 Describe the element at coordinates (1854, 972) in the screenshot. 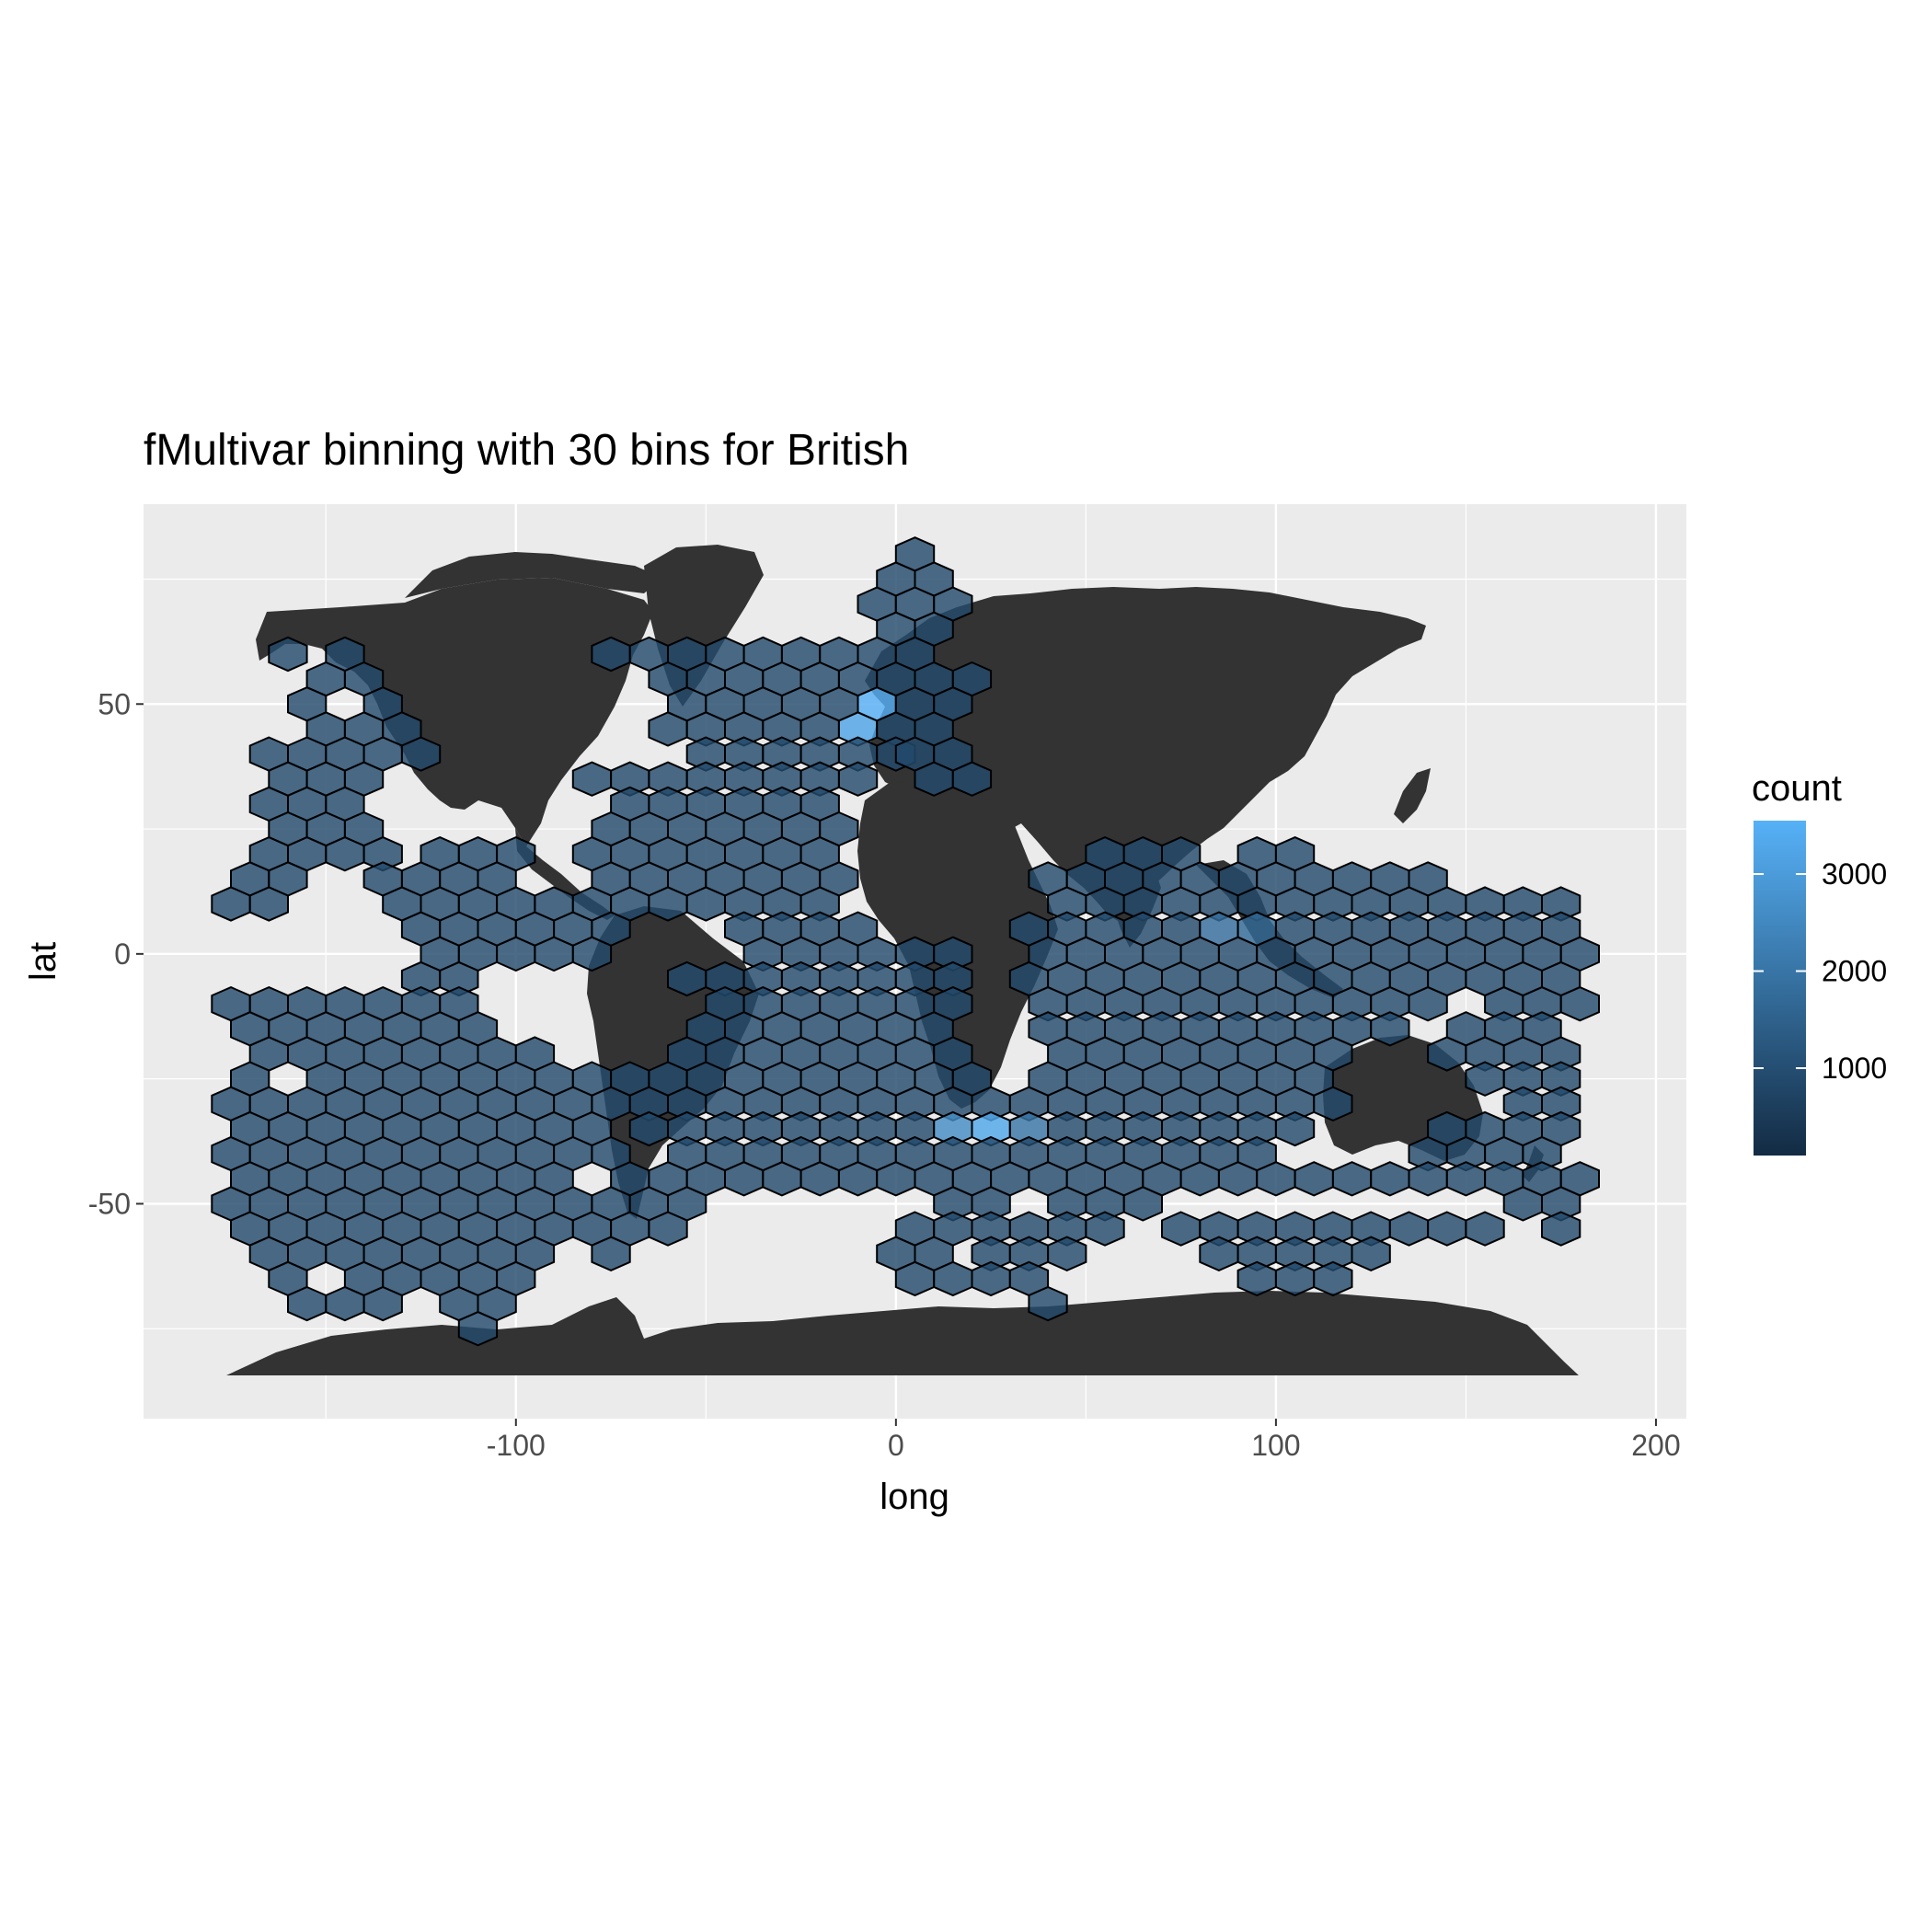

I see `legend-tick-label: 2000` at that location.